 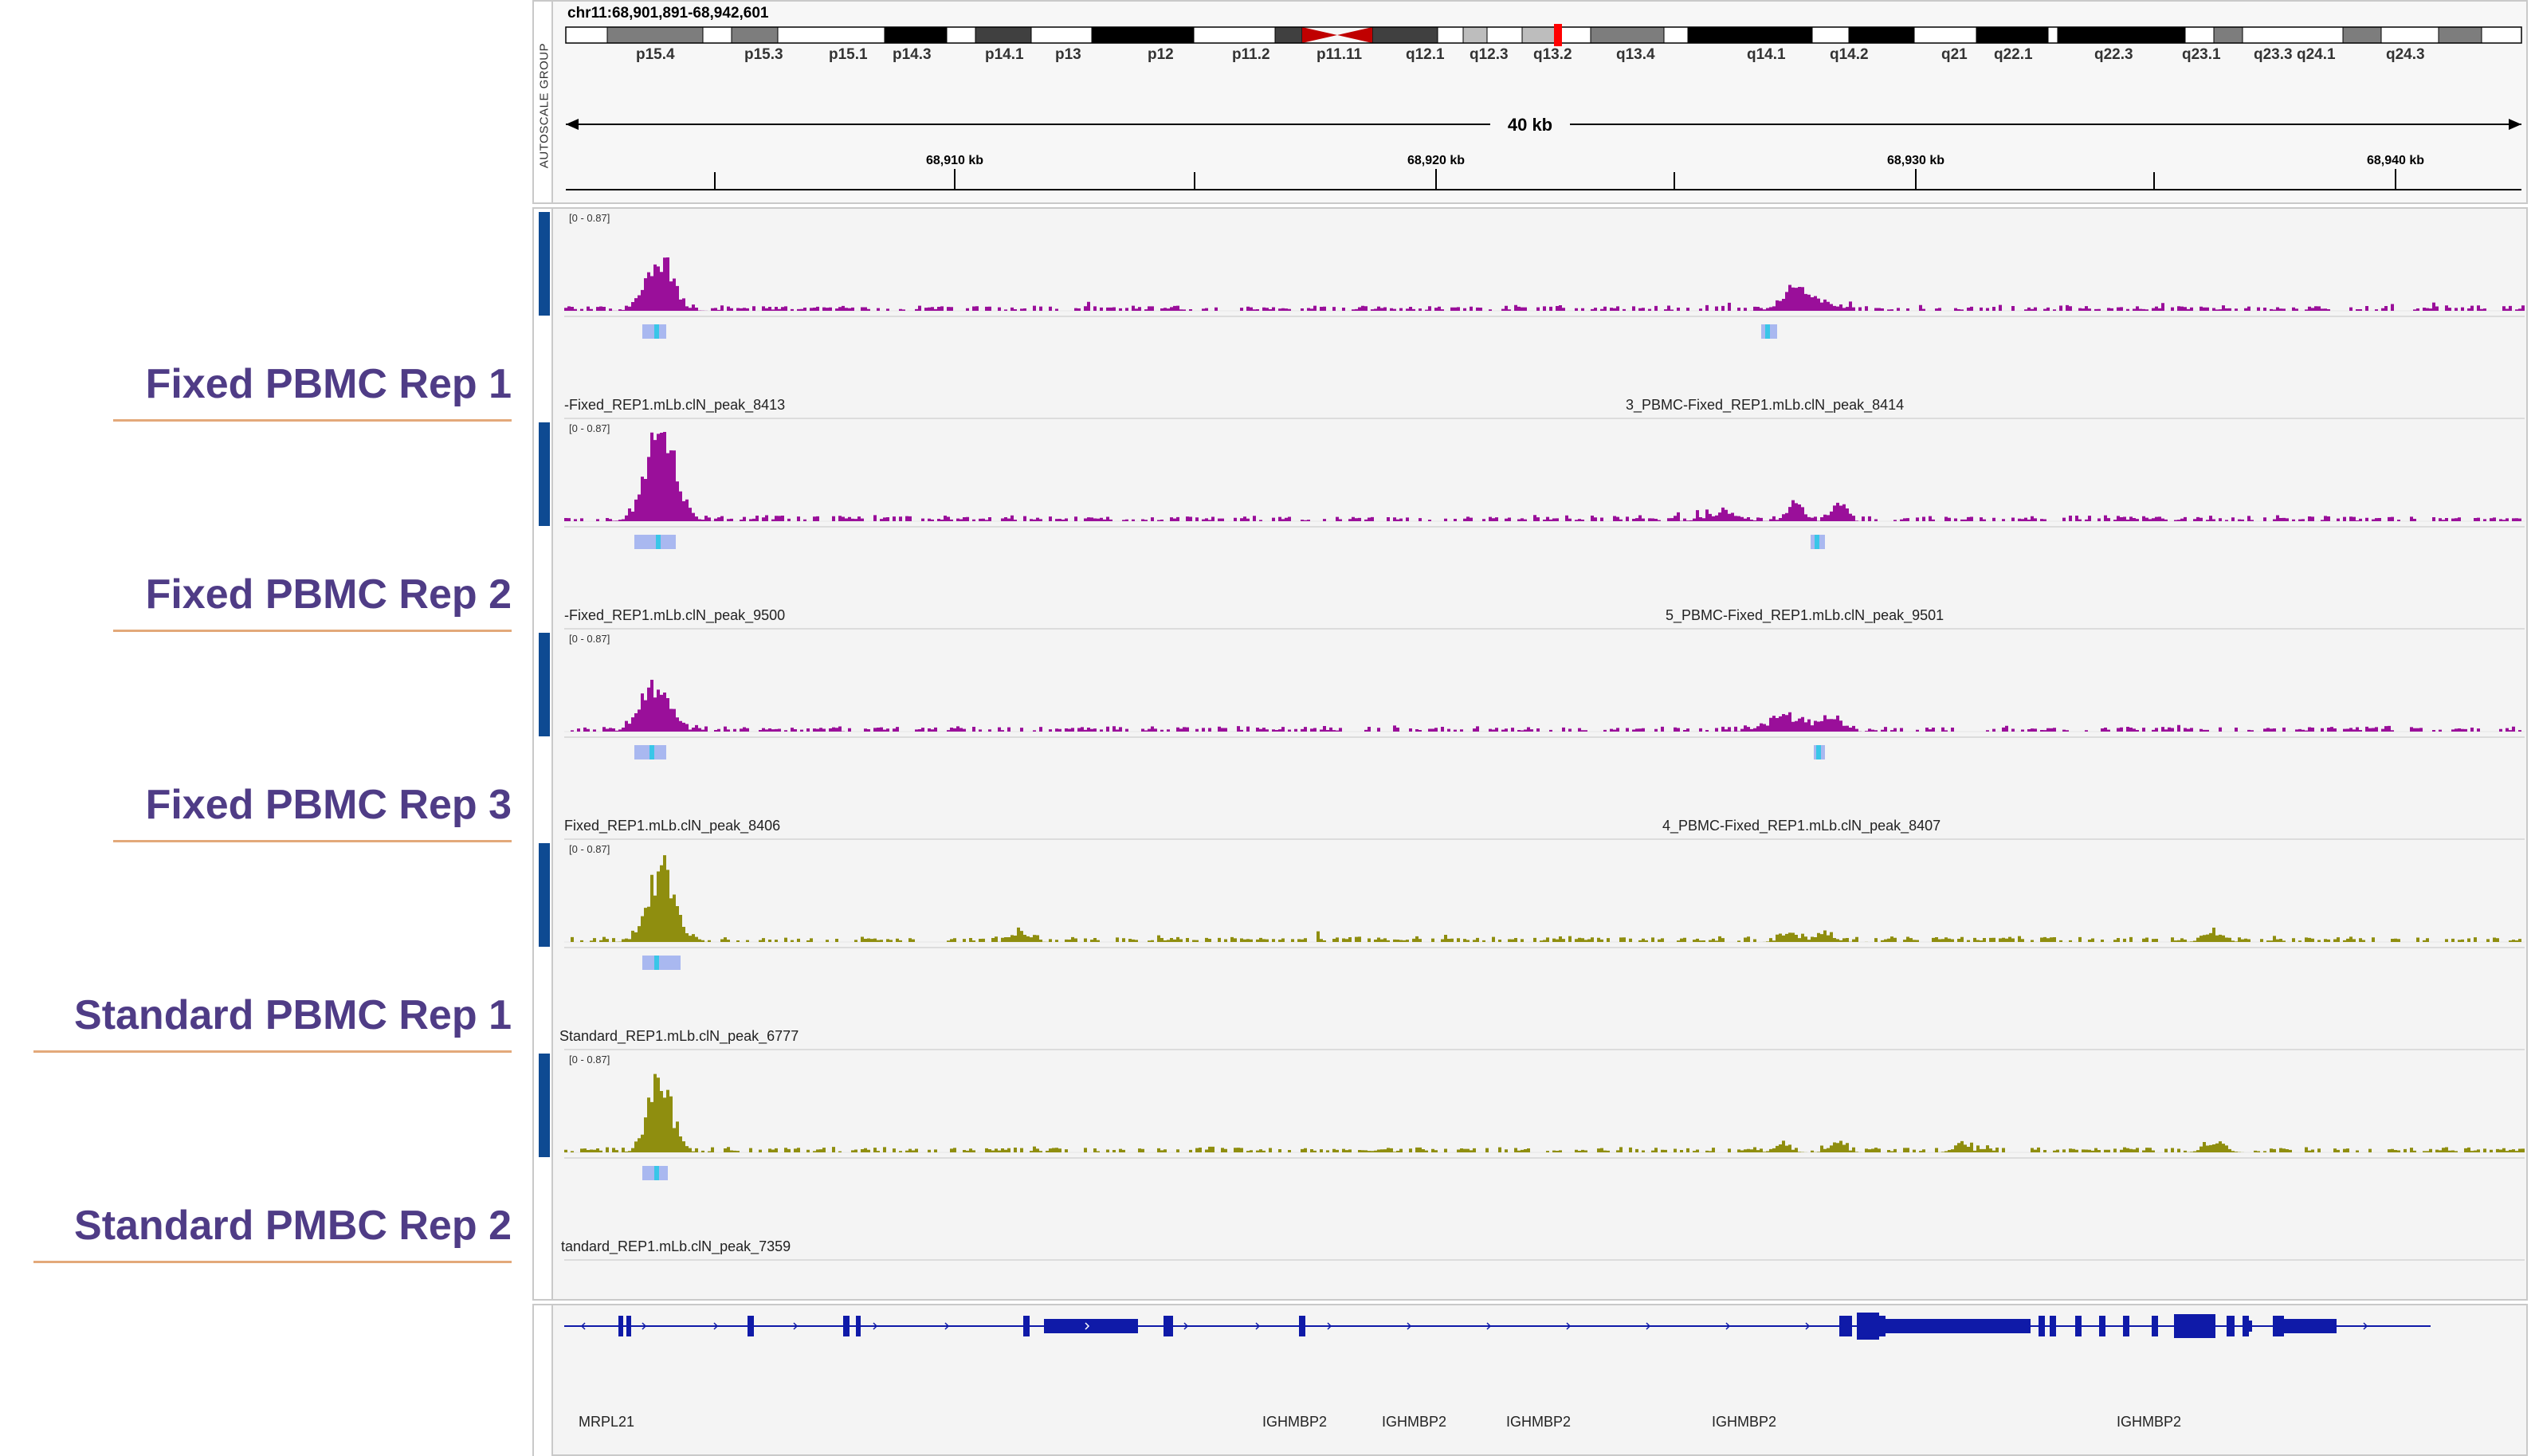 I want to click on ideogram-outline, so click(x=1543, y=35).